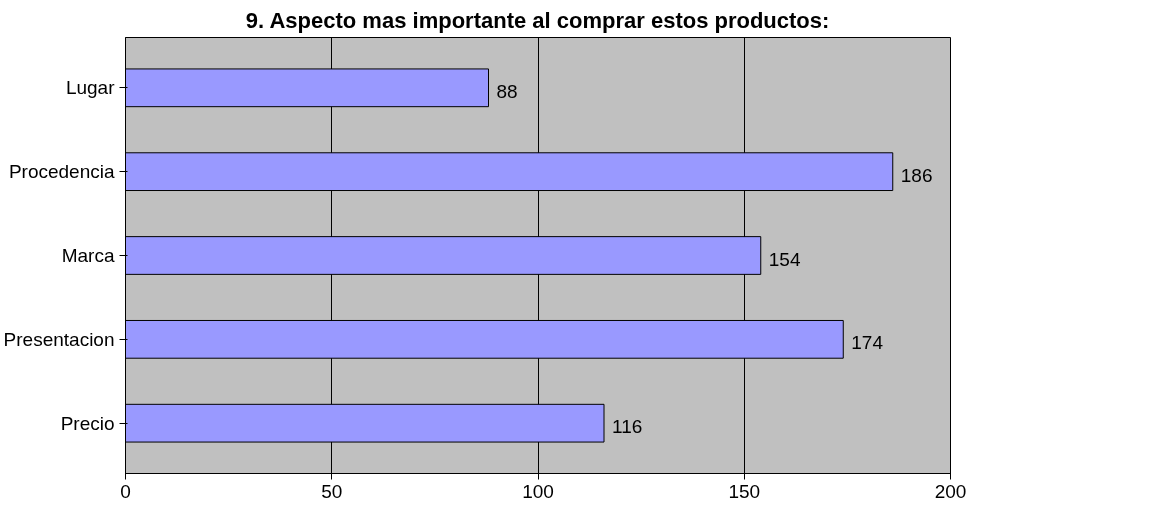  What do you see at coordinates (87, 423) in the screenshot?
I see `y-tick-label: Precio` at bounding box center [87, 423].